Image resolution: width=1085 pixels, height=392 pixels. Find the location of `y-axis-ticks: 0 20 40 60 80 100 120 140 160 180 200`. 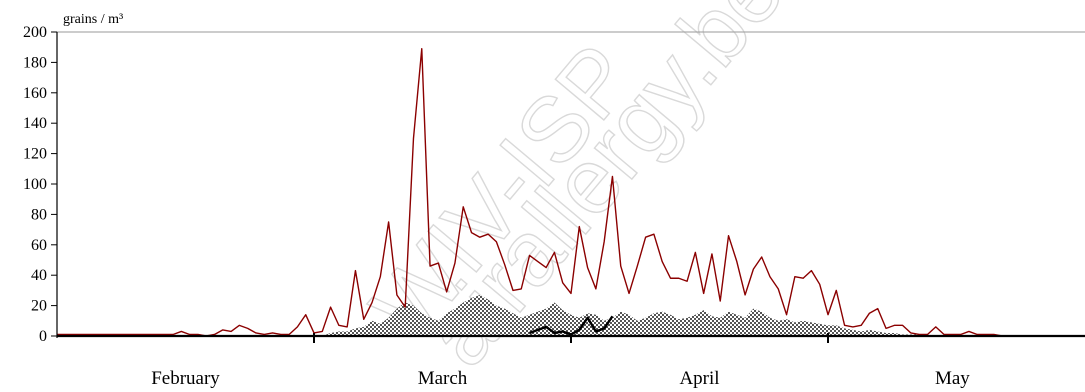

y-axis-ticks: 0 20 40 60 80 100 120 140 160 180 200 is located at coordinates (40, 184).